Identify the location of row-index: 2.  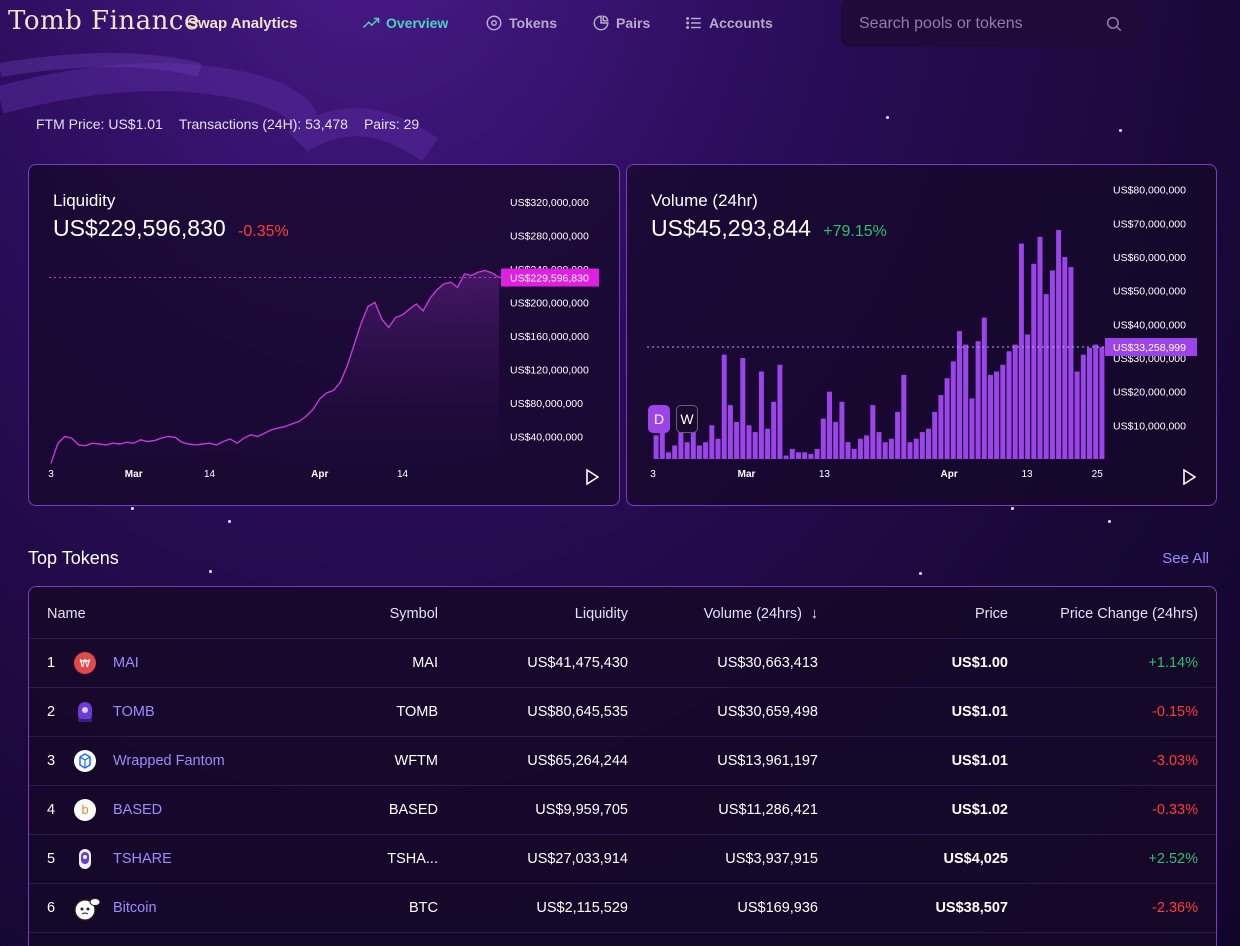
(51, 712).